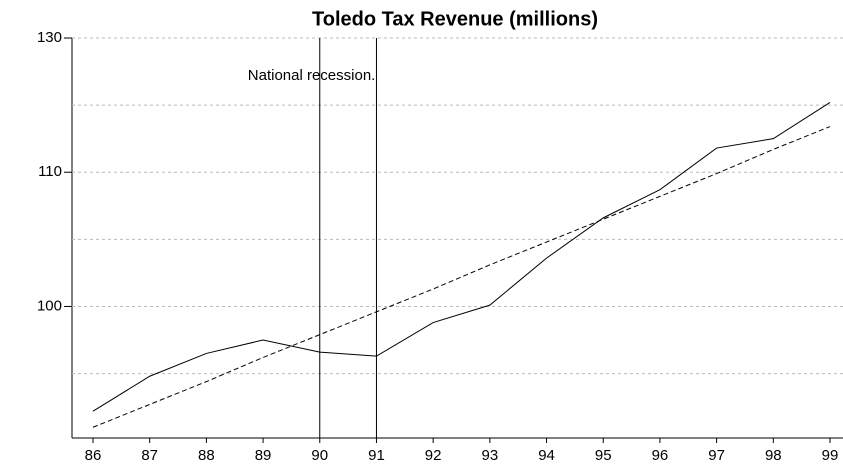  What do you see at coordinates (773, 455) in the screenshot?
I see `x-tick-label: 98` at bounding box center [773, 455].